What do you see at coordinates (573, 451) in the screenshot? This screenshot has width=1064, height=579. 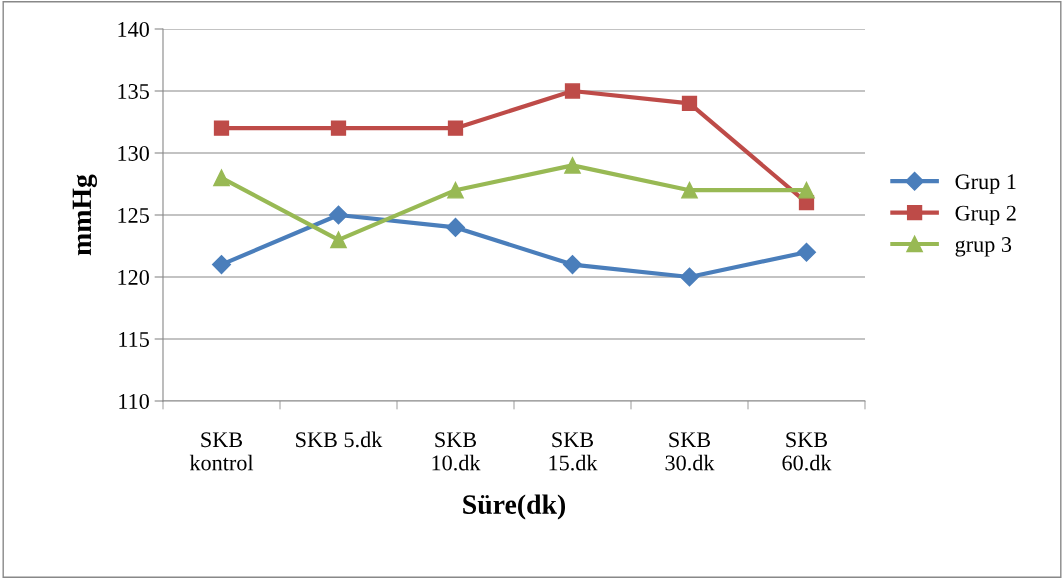 I see `x-tick-label: SKB 15.dk` at bounding box center [573, 451].